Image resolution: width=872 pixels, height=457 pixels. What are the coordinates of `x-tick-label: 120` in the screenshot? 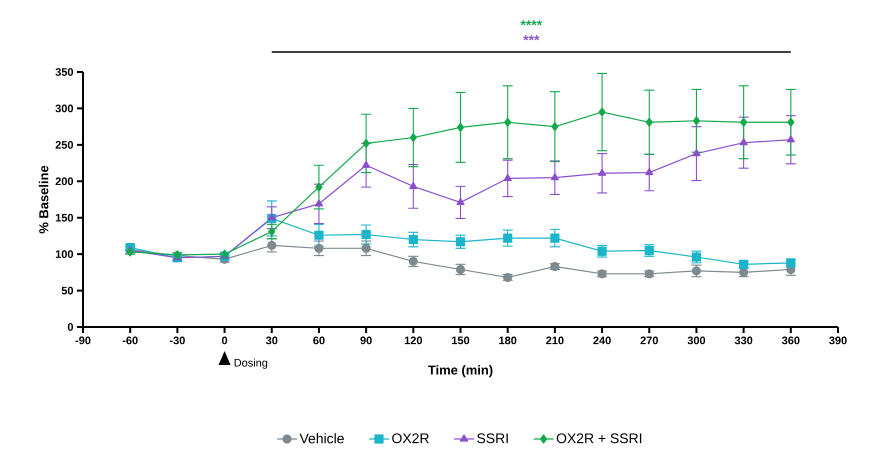 It's located at (413, 340).